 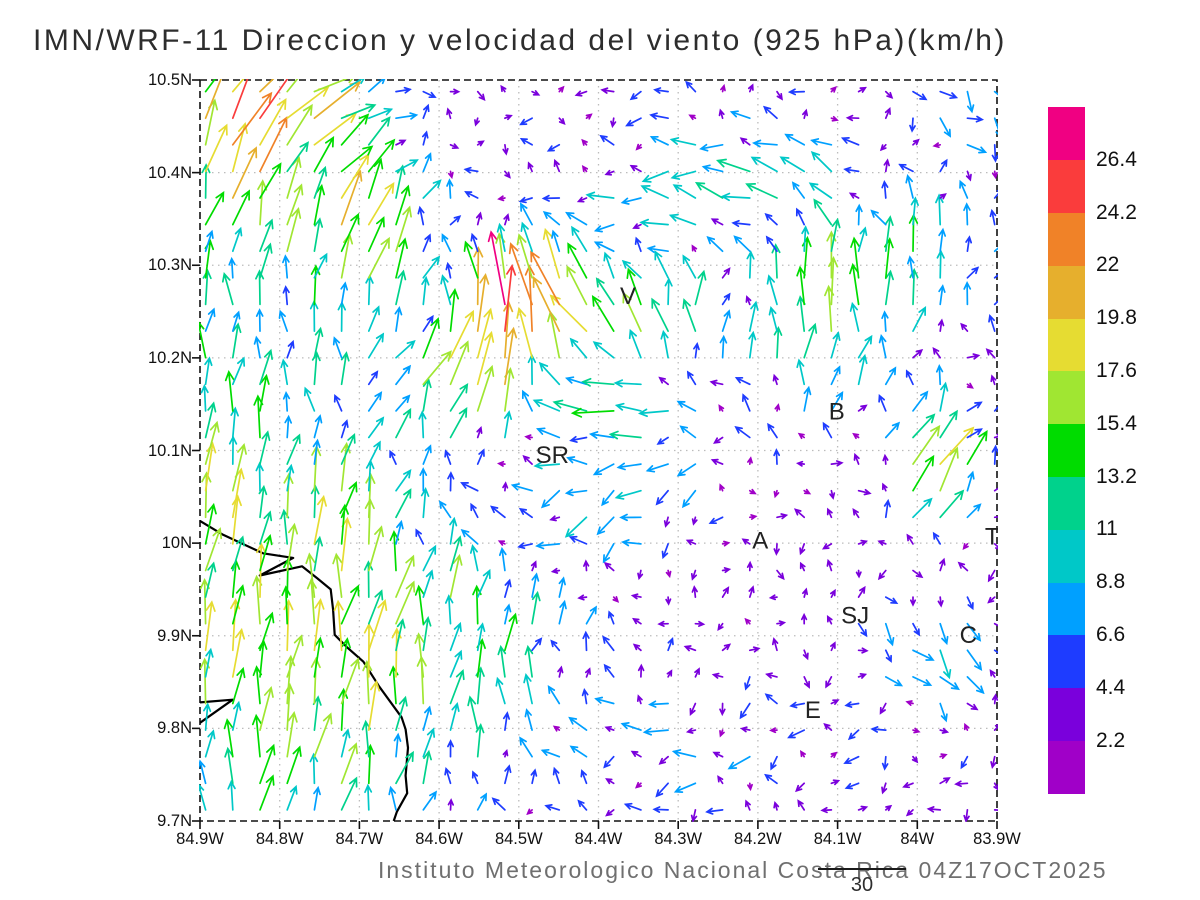 What do you see at coordinates (968, 635) in the screenshot?
I see `city-label-c: C` at bounding box center [968, 635].